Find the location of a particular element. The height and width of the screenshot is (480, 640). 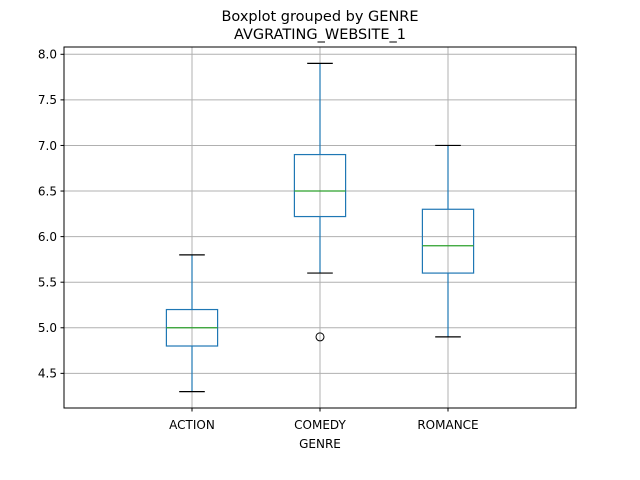

box-comedy is located at coordinates (320, 202).